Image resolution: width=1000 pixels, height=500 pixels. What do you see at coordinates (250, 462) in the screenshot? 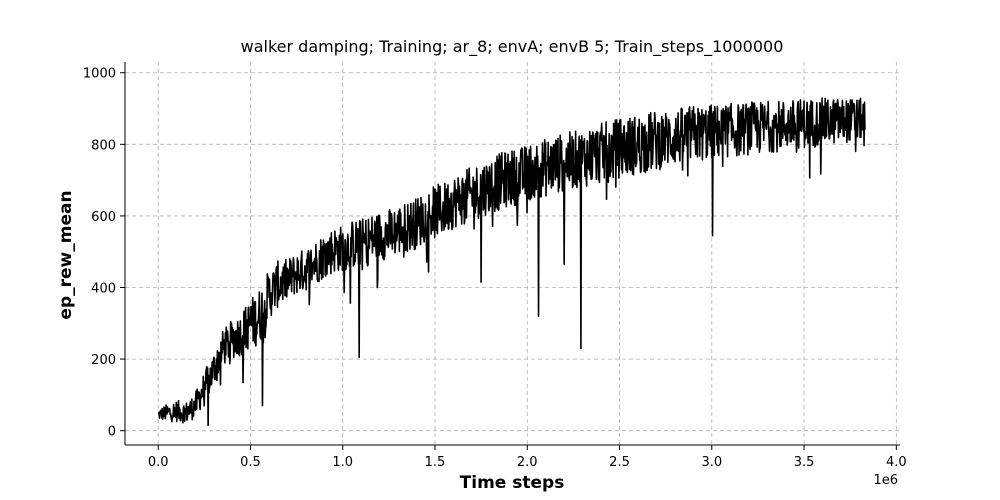
I see `x-tick-label: 0.5` at bounding box center [250, 462].